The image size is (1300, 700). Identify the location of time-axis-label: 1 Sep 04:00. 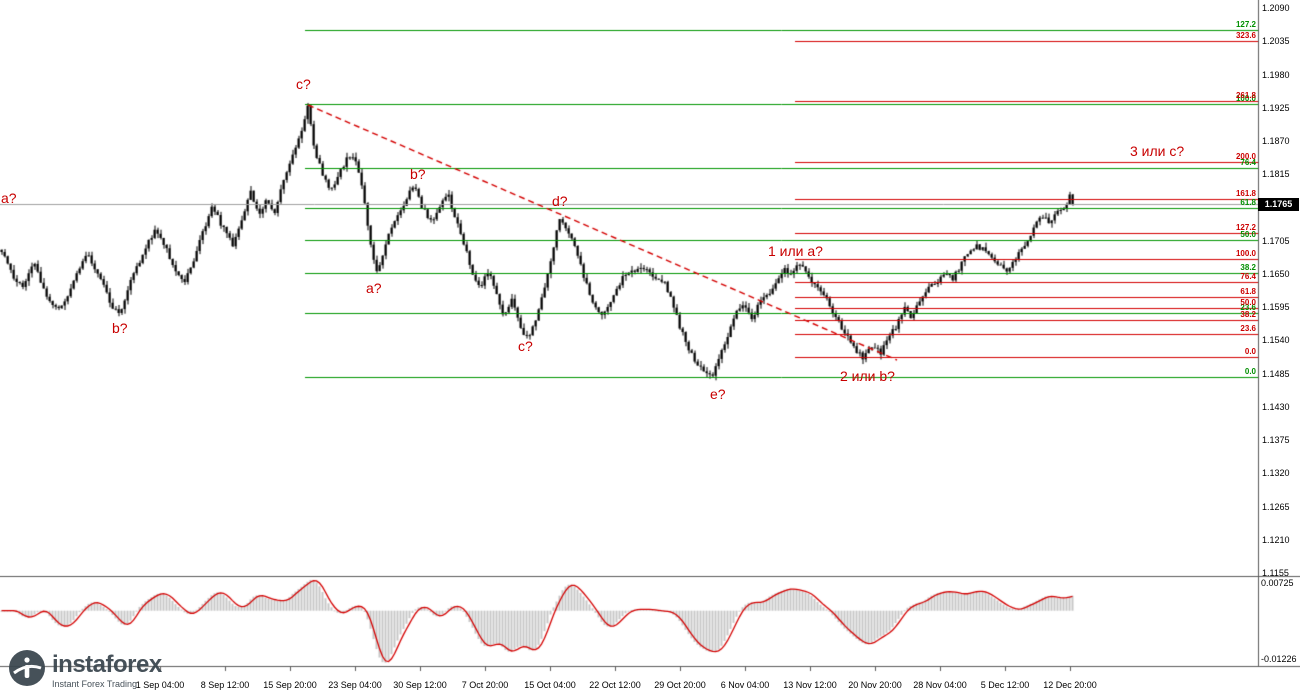
(160, 685).